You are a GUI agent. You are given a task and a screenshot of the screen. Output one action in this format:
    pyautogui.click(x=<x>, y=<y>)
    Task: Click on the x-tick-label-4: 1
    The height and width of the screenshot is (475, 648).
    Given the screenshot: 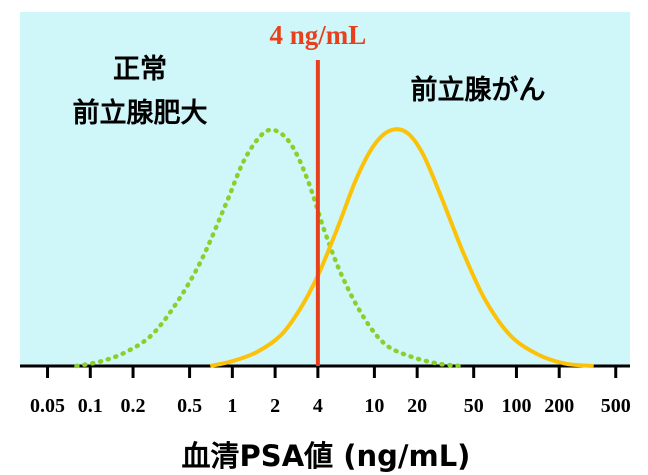 What is the action you would take?
    pyautogui.click(x=232, y=406)
    